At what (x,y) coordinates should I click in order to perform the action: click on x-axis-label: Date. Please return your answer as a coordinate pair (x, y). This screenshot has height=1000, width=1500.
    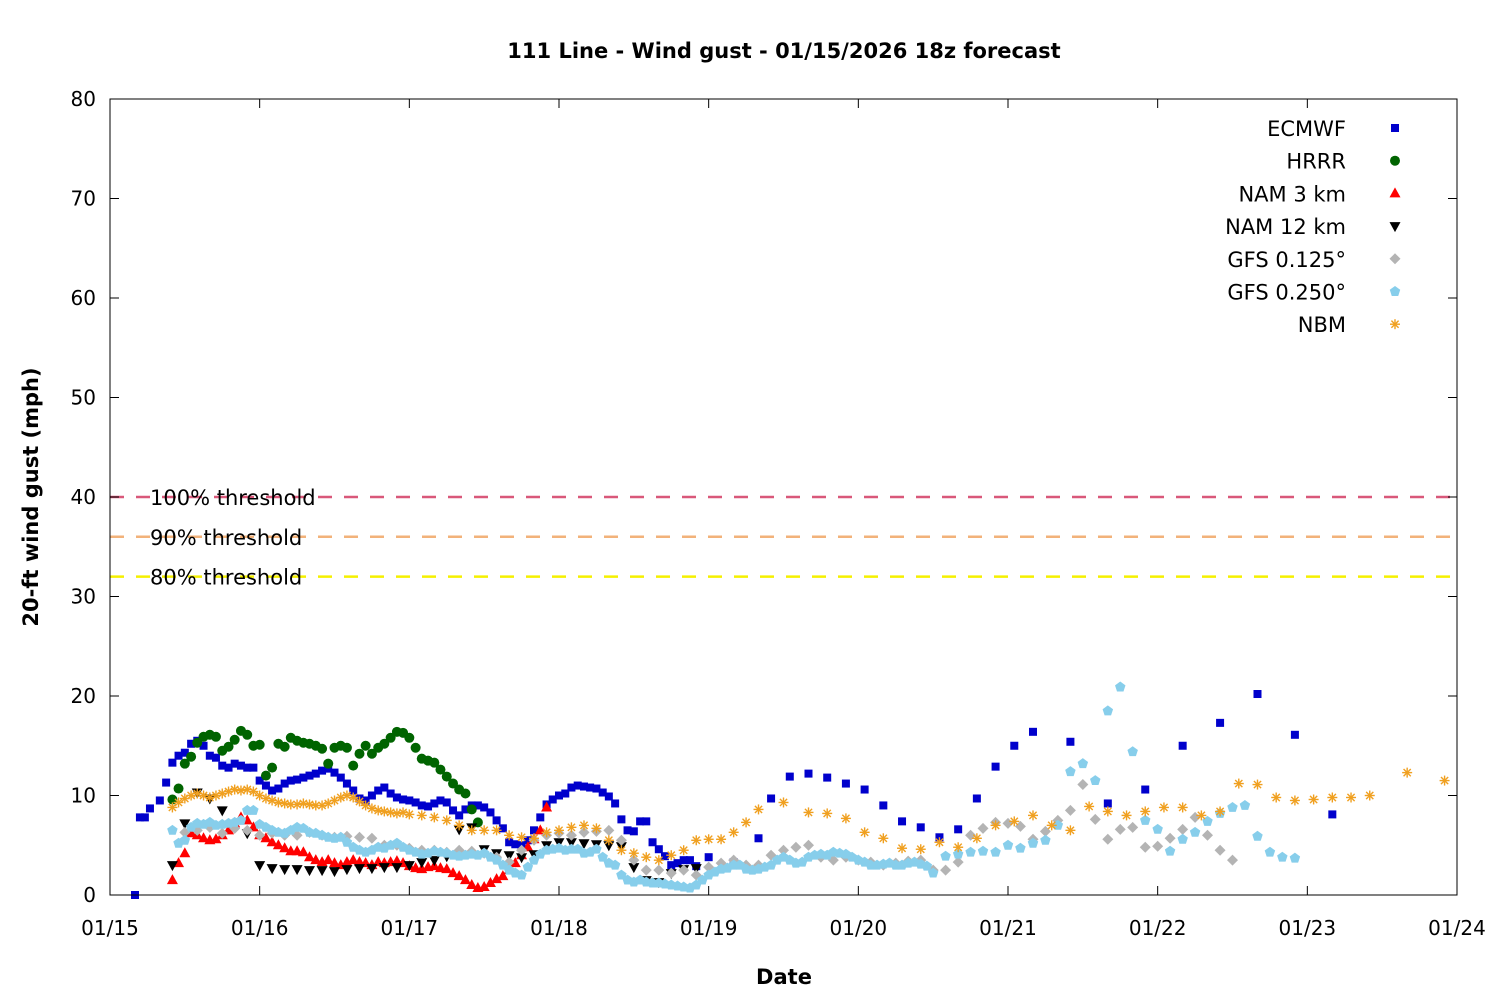
    Looking at the image, I should click on (784, 977).